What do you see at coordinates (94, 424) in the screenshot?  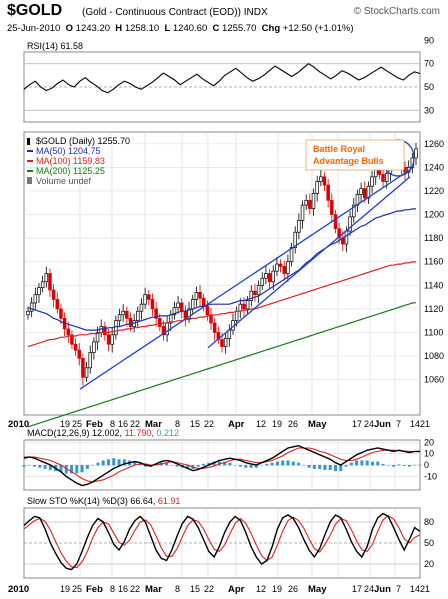 I see `x-date-label: Feb` at bounding box center [94, 424].